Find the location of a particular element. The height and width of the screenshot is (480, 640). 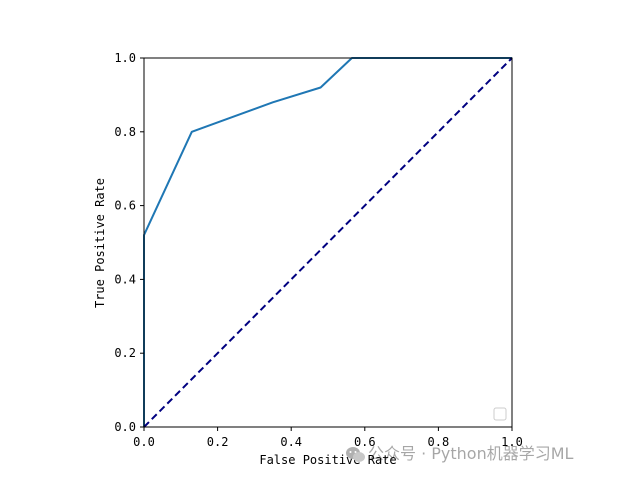

x-tick-label: 0.8 is located at coordinates (439, 442).